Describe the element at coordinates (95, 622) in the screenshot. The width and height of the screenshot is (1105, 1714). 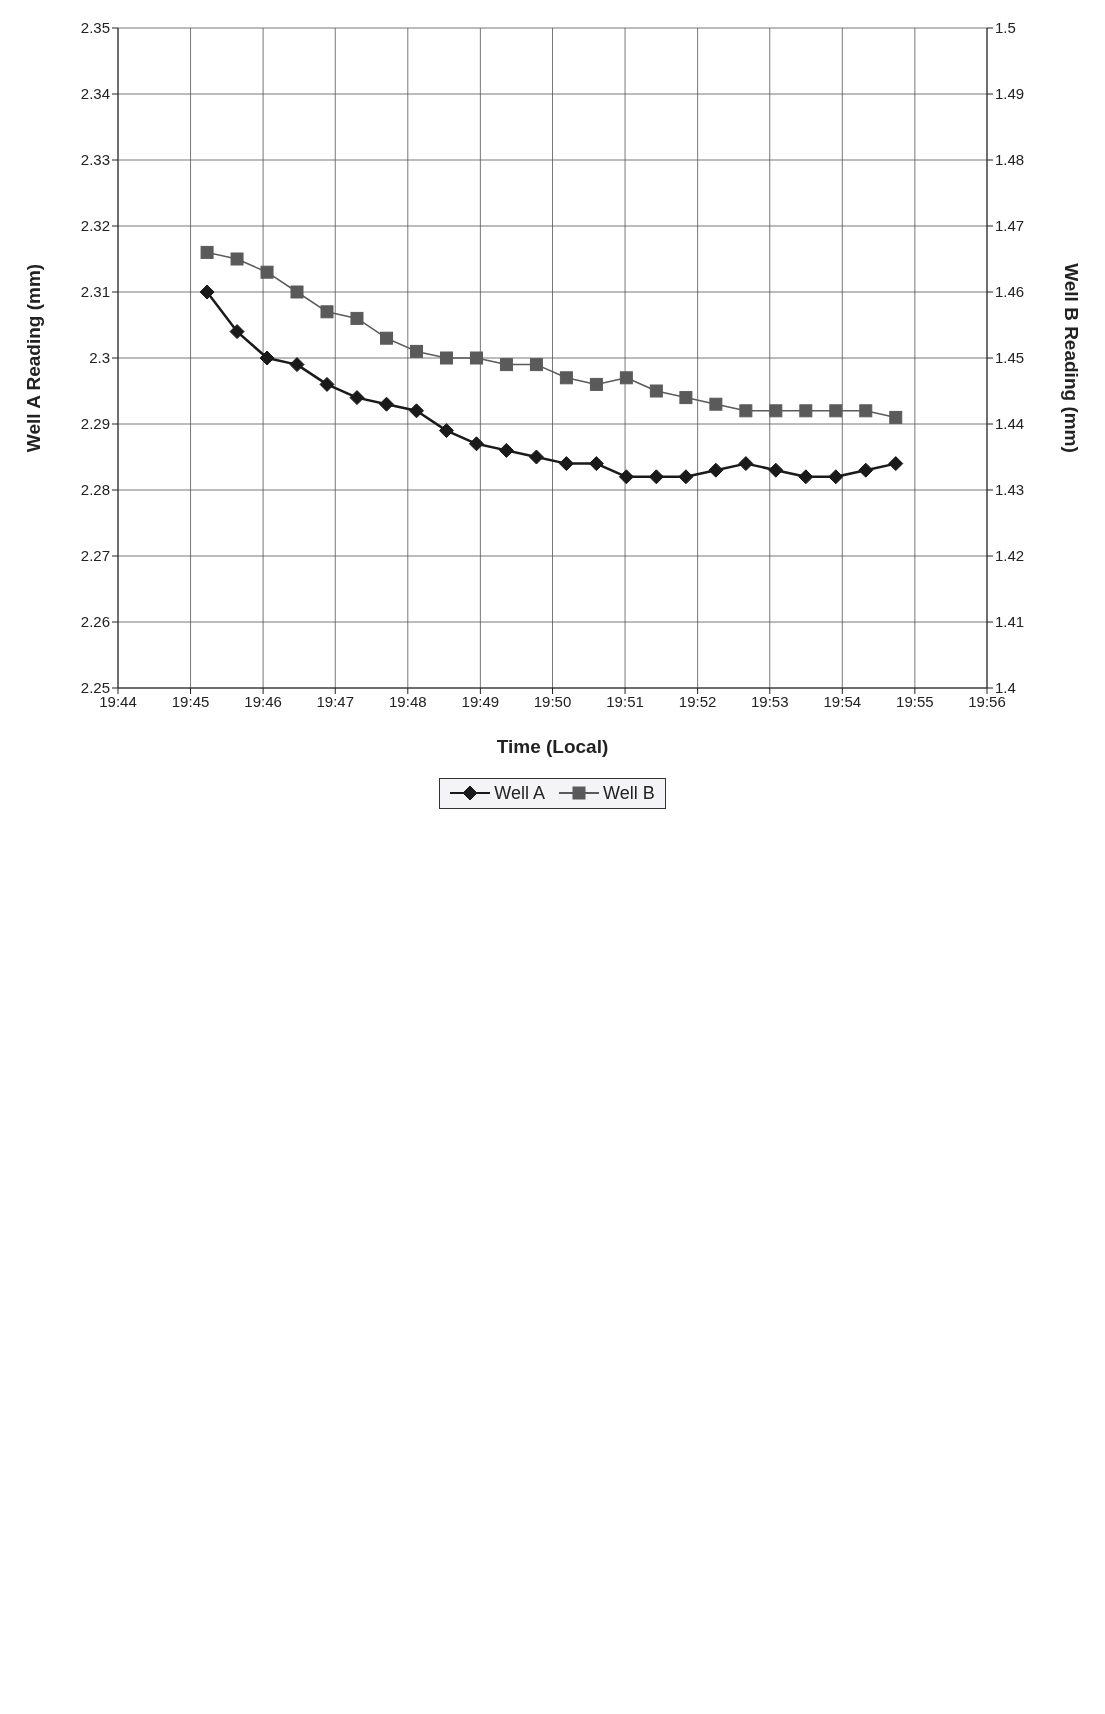
I see `y-tick-label: 2.26` at that location.